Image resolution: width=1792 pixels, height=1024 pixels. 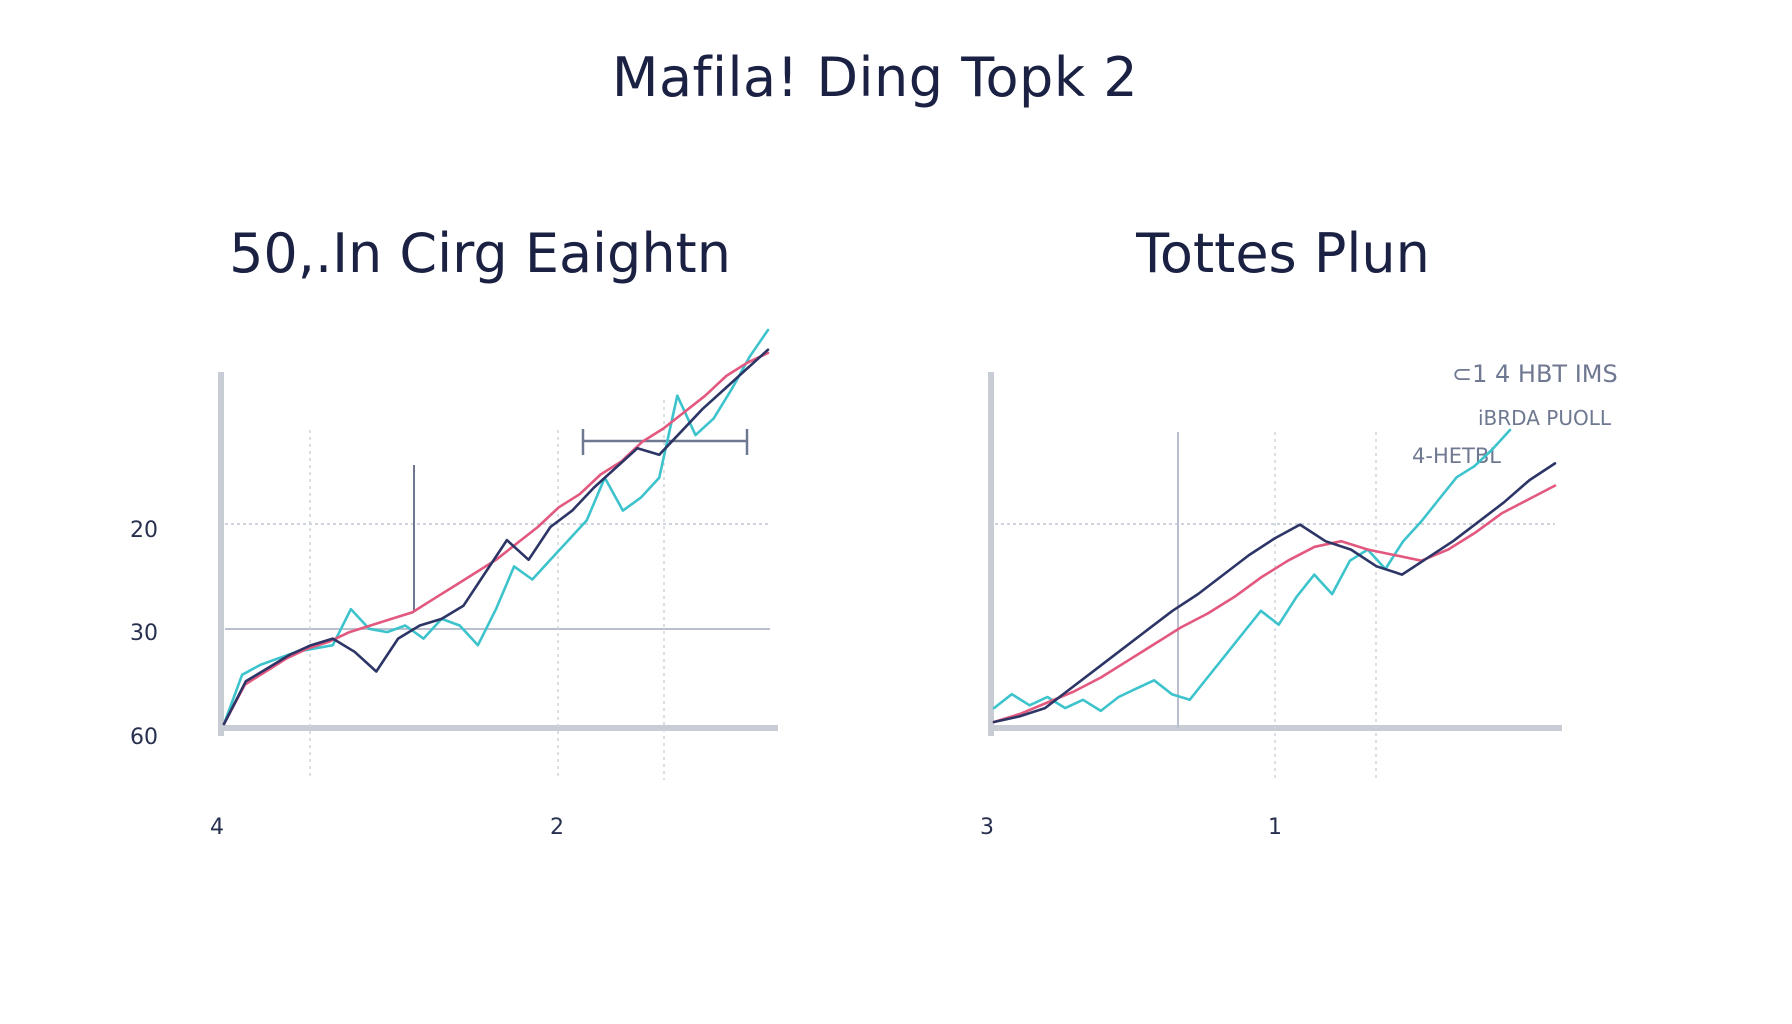 I want to click on chart-1-series-pink-line, so click(x=496, y=538).